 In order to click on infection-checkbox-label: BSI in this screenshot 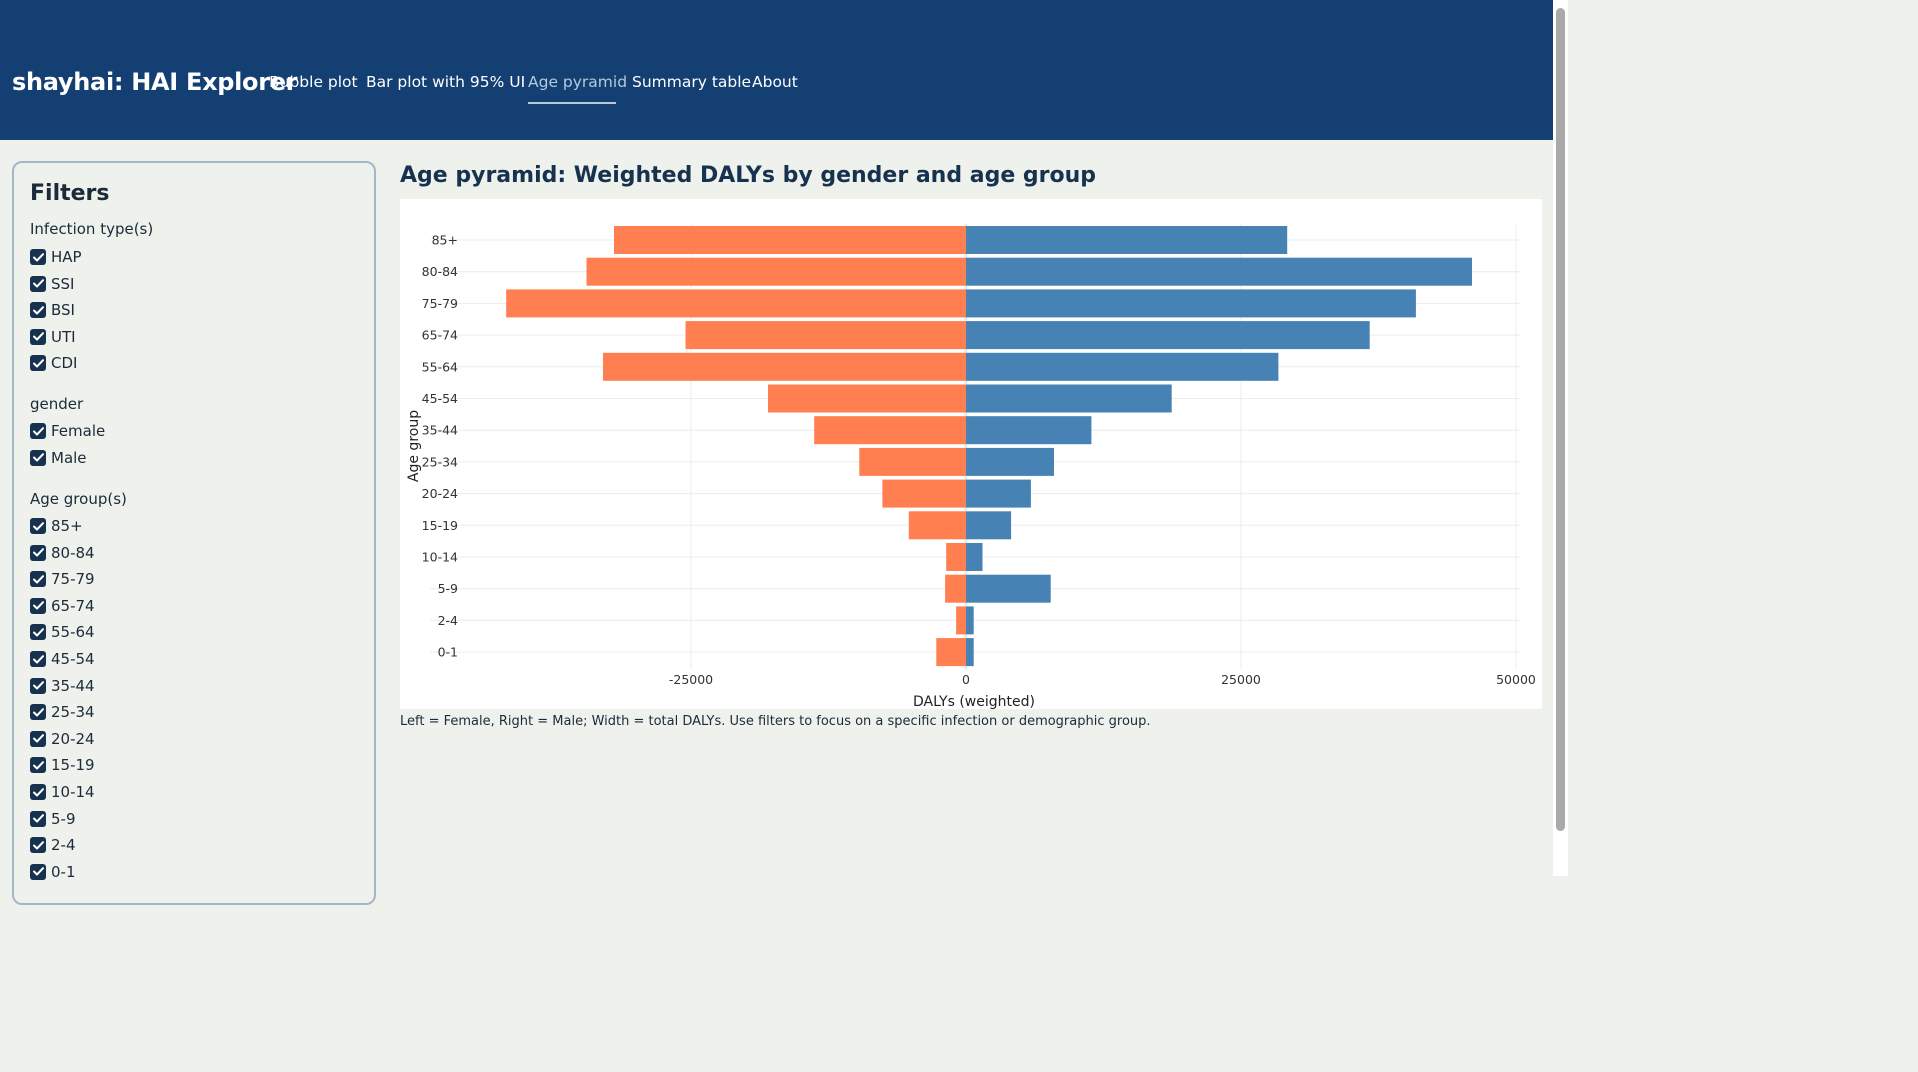, I will do `click(63, 310)`.